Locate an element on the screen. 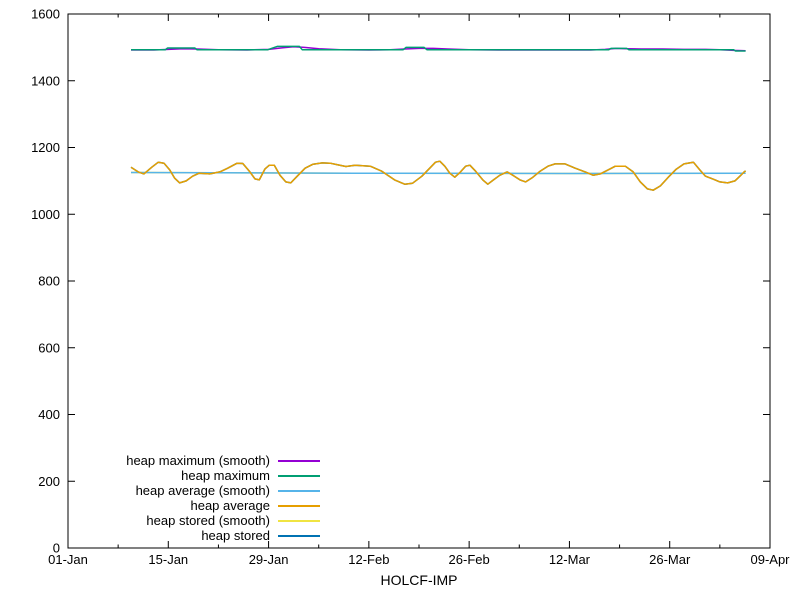 The height and width of the screenshot is (600, 800). y-tick-label: 1000 is located at coordinates (45, 214).